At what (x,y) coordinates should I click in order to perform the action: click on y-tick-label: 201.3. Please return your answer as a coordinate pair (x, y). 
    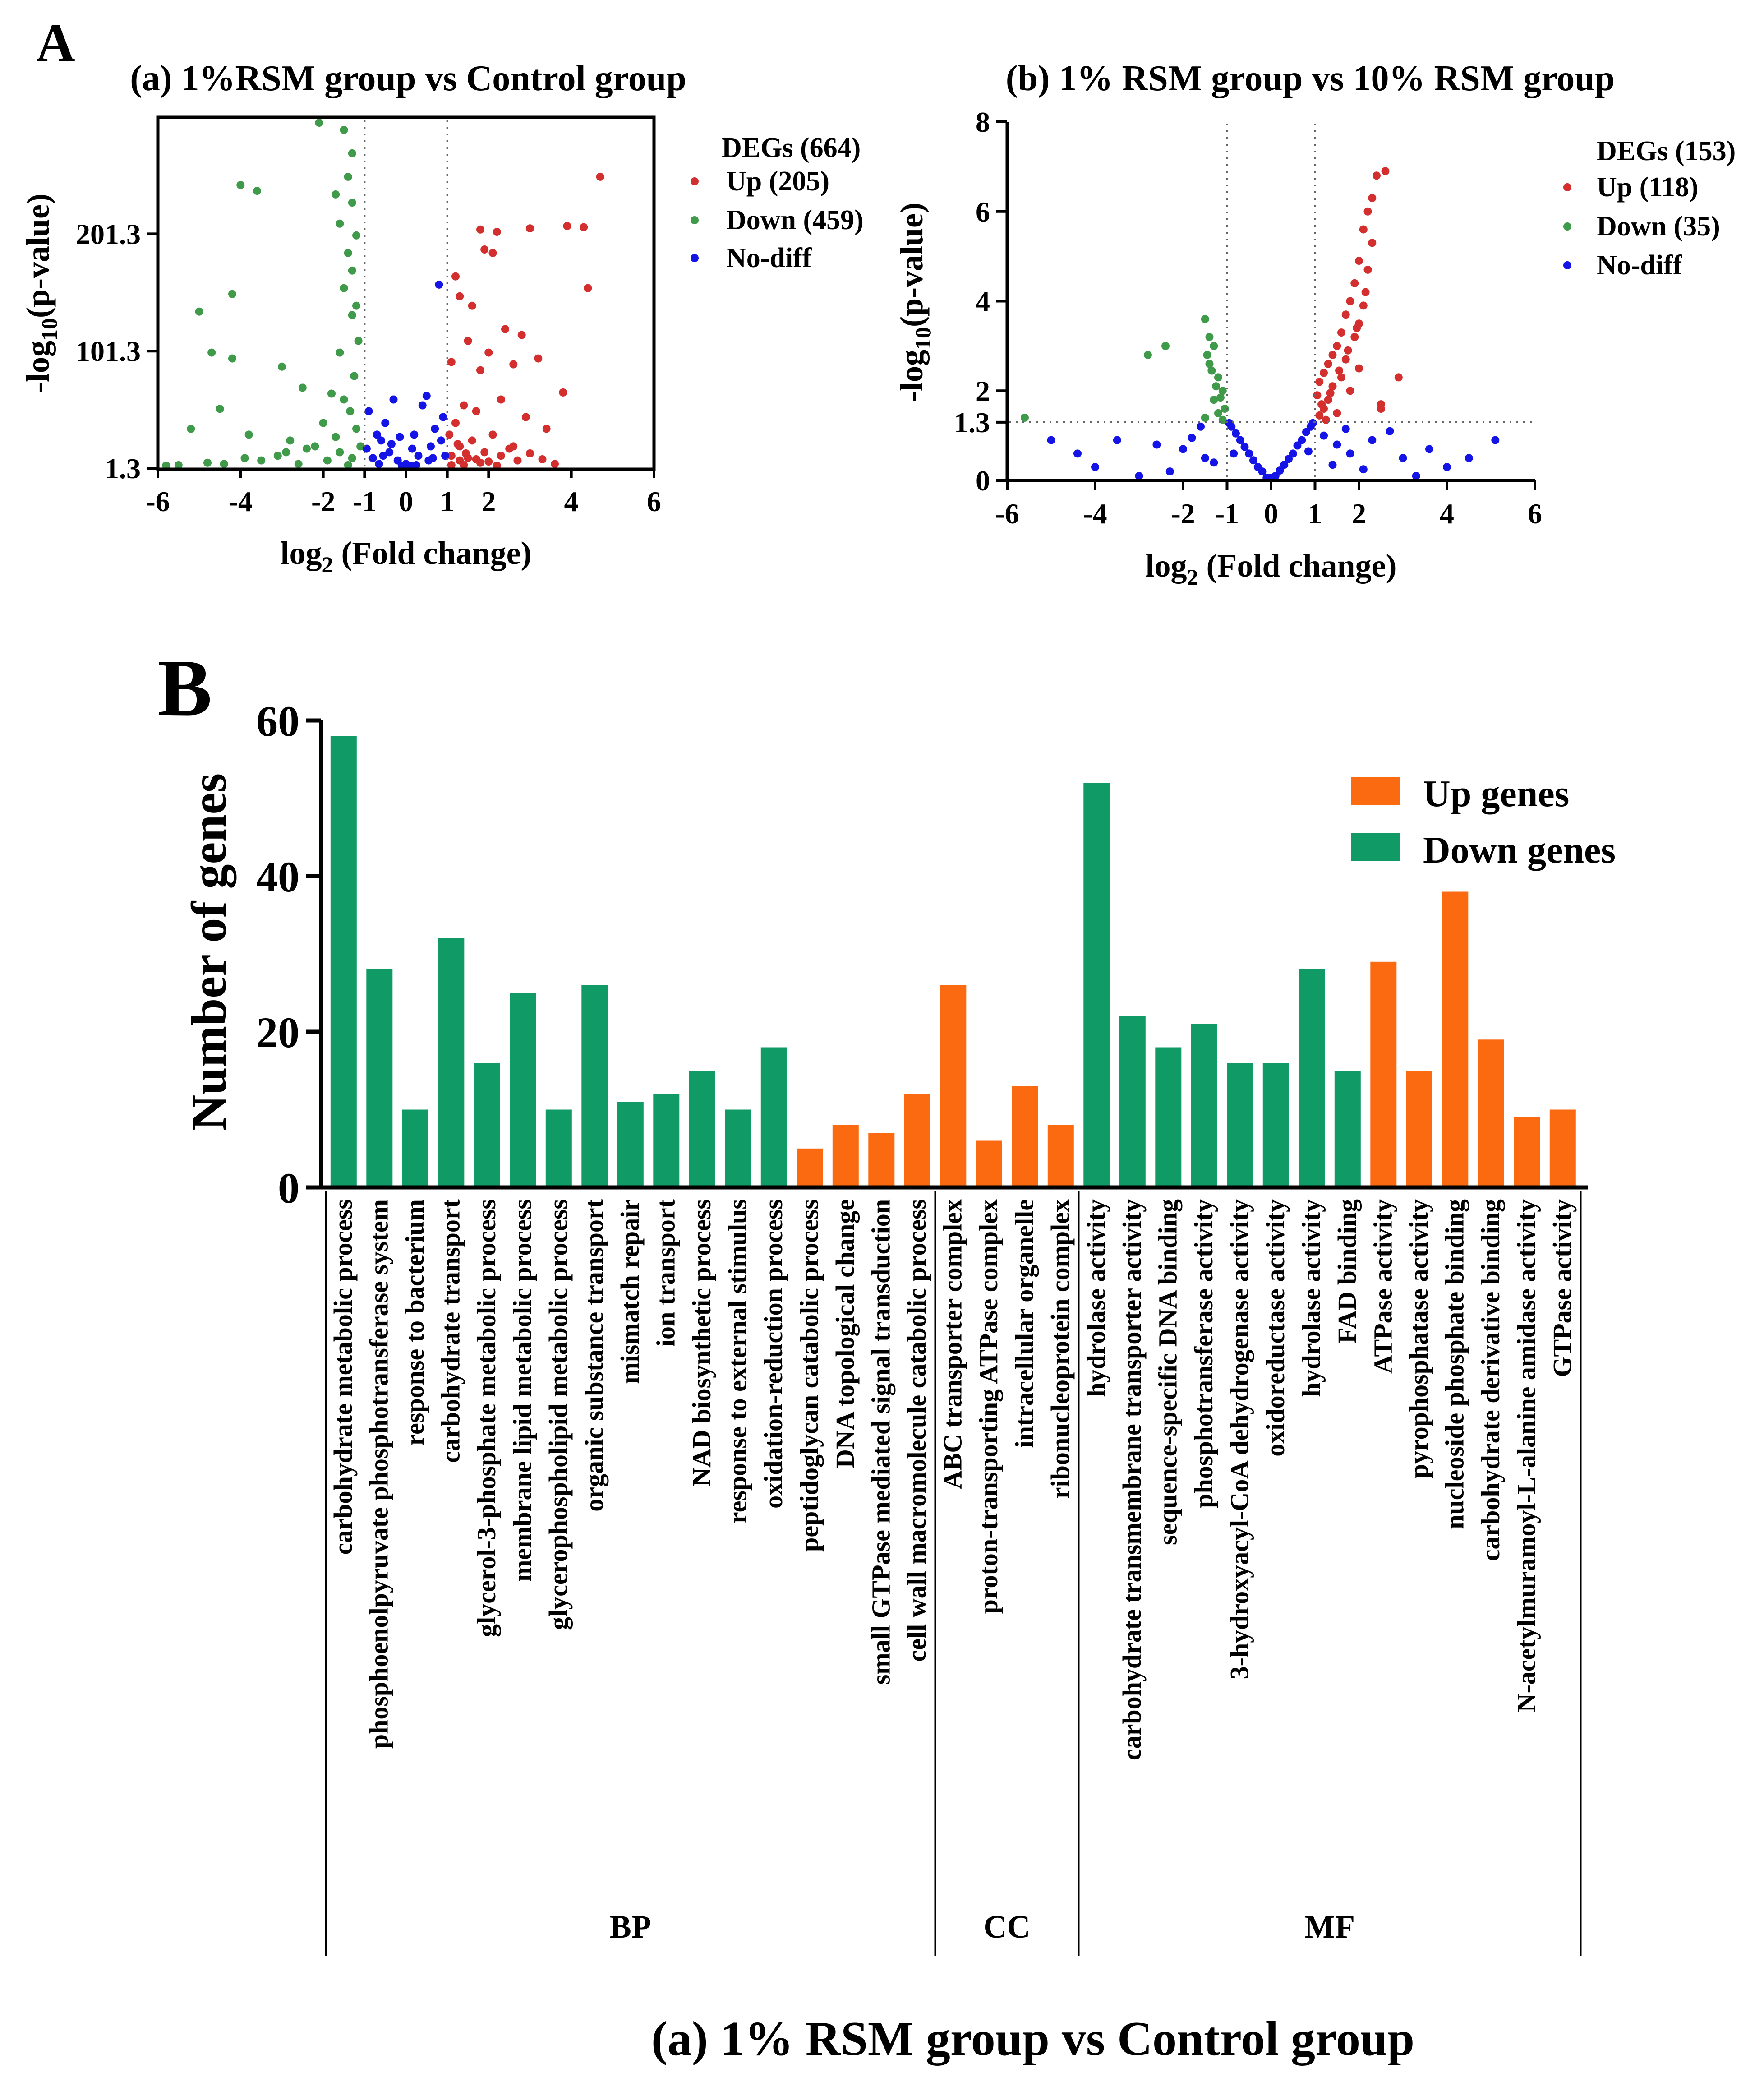
    Looking at the image, I should click on (108, 234).